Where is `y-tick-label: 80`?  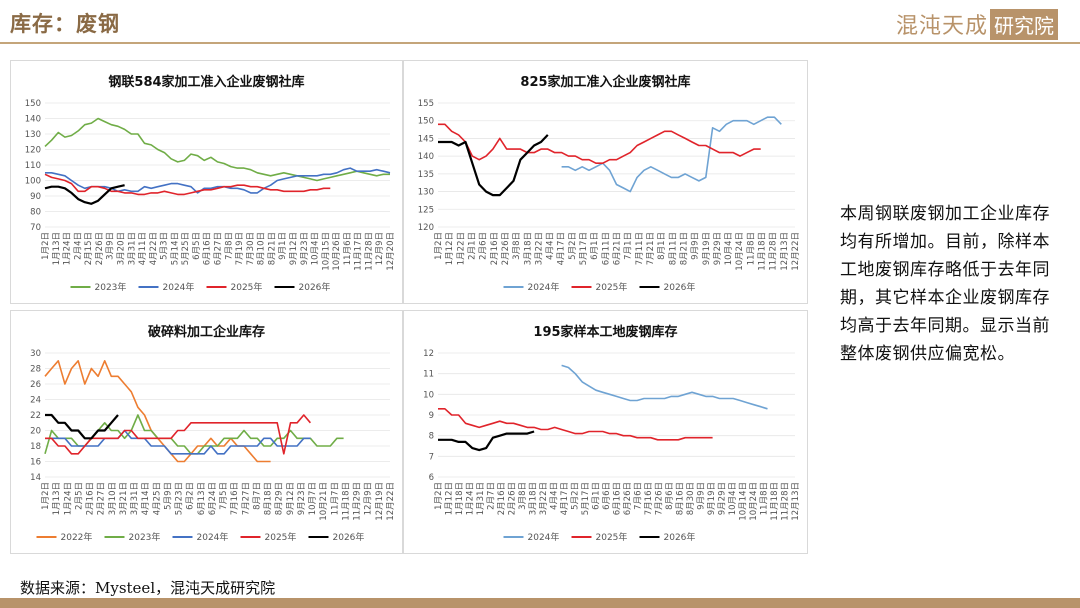
y-tick-label: 80 is located at coordinates (35, 213).